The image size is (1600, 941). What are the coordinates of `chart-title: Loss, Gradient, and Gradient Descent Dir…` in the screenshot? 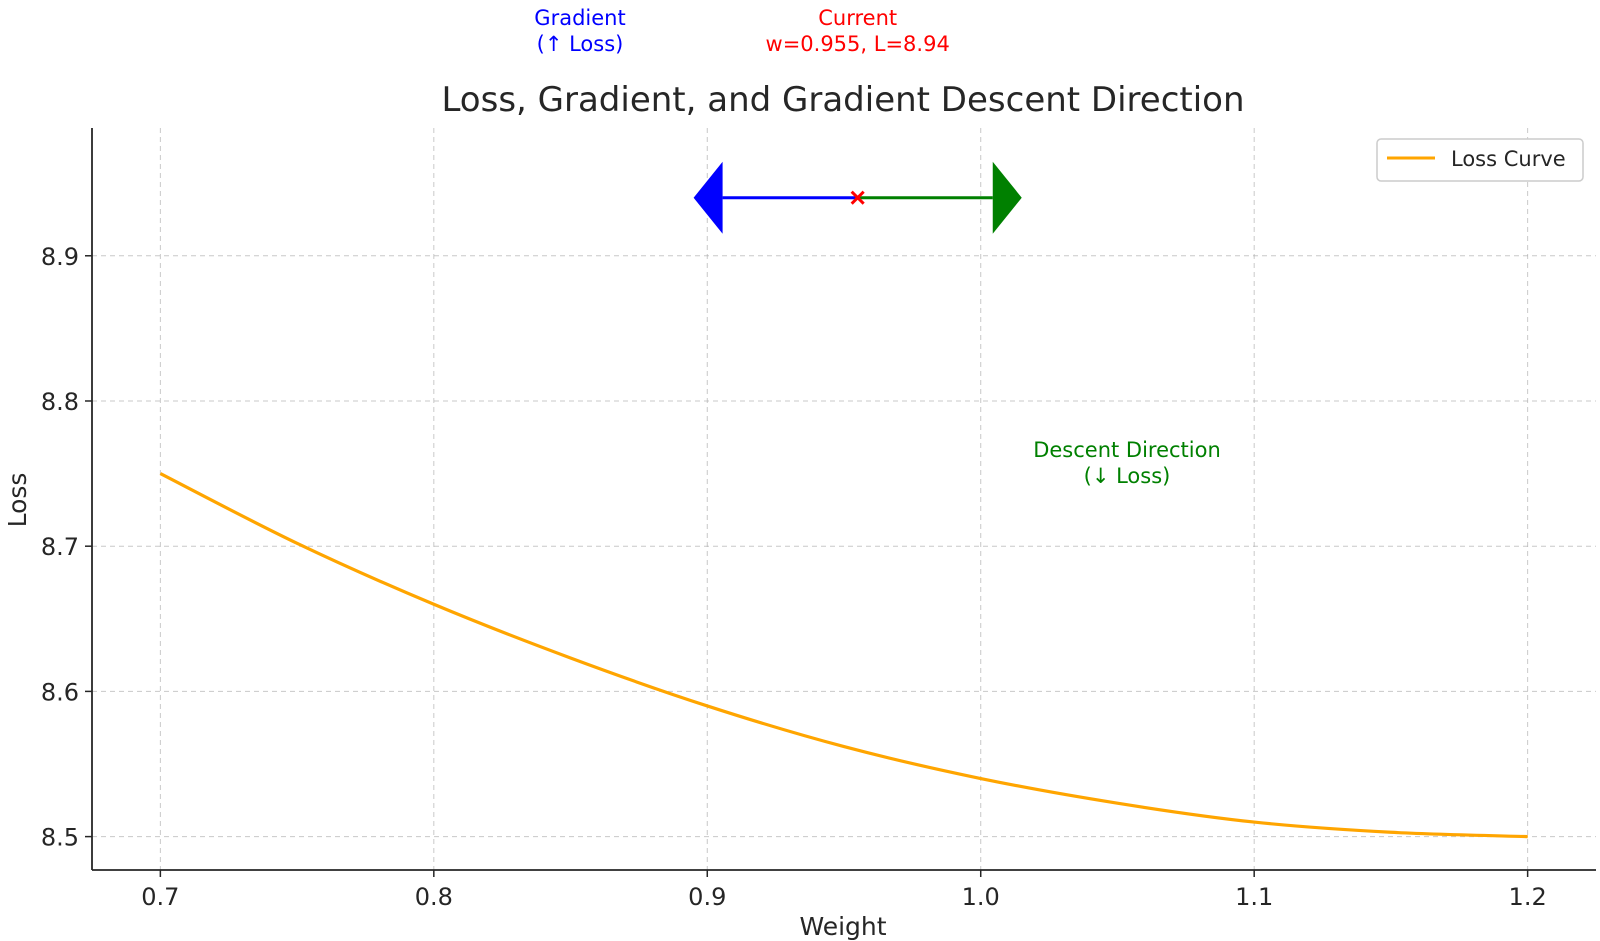 It's located at (842, 100).